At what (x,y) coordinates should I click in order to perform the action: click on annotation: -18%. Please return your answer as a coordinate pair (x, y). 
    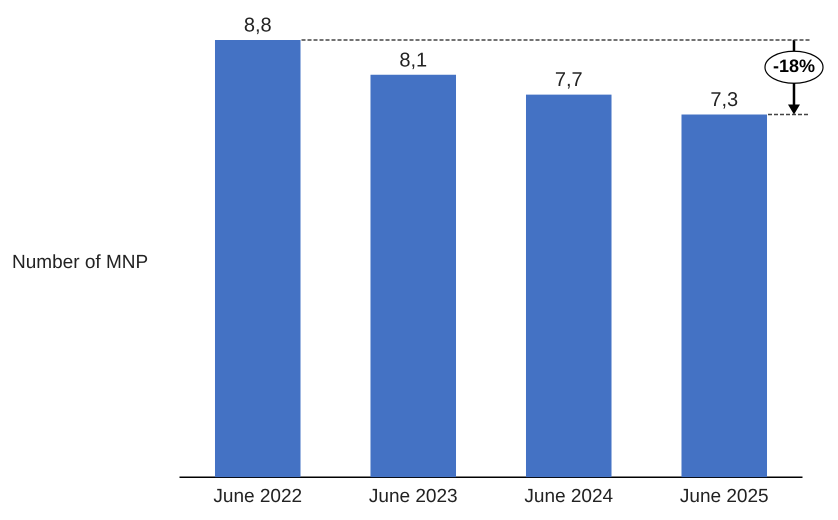
    Looking at the image, I should click on (794, 66).